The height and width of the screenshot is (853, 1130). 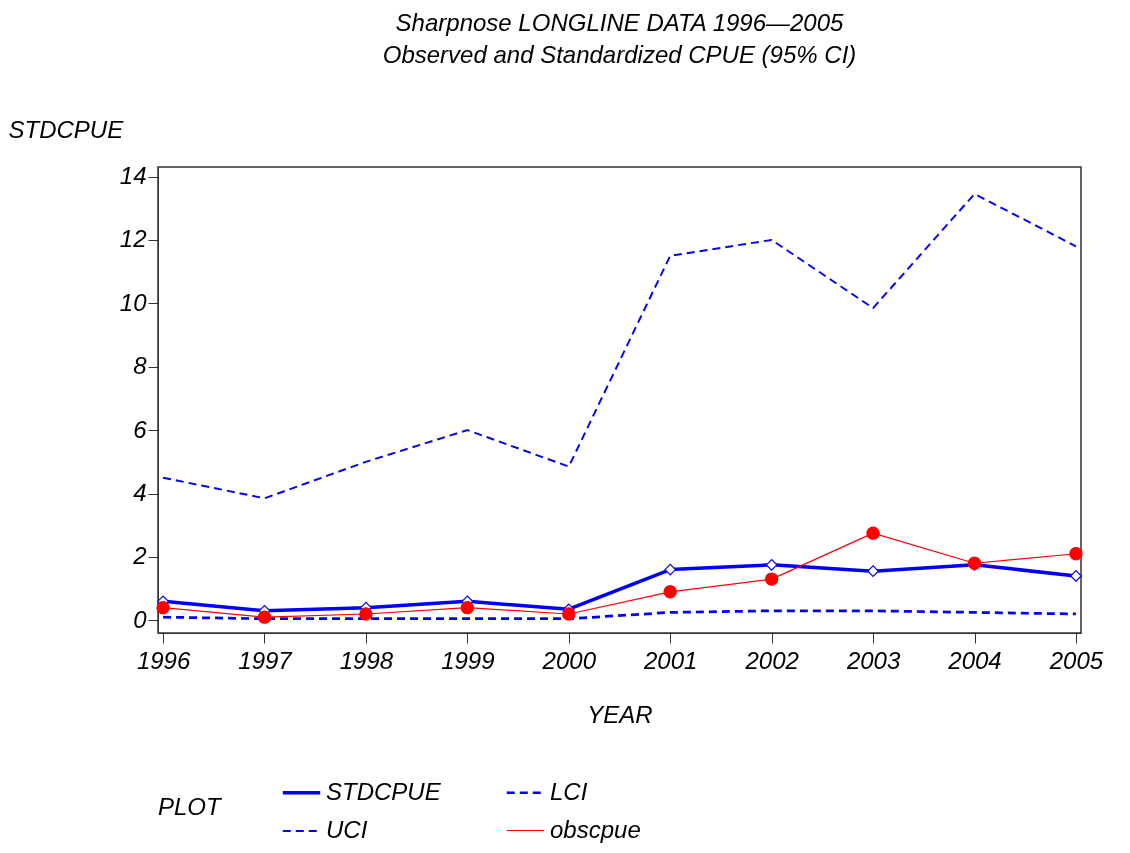 What do you see at coordinates (619, 54) in the screenshot?
I see `chart-subtitle: Observed and Standardized CPUE (95% CI)` at bounding box center [619, 54].